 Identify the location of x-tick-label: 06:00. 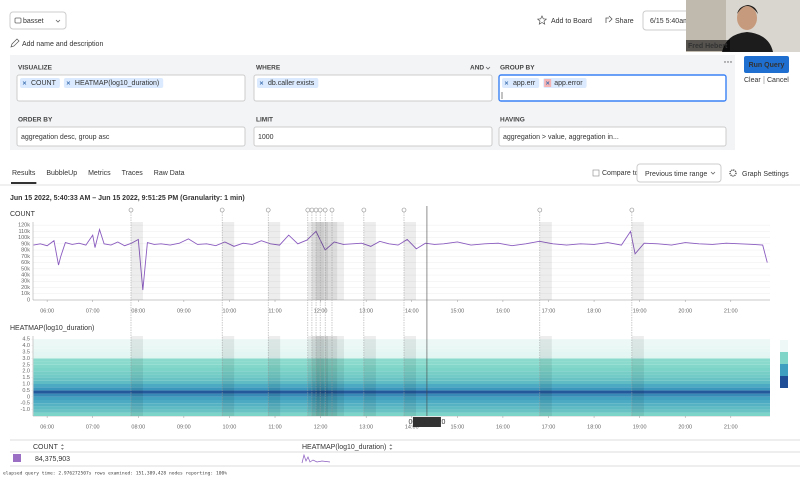
(47, 311).